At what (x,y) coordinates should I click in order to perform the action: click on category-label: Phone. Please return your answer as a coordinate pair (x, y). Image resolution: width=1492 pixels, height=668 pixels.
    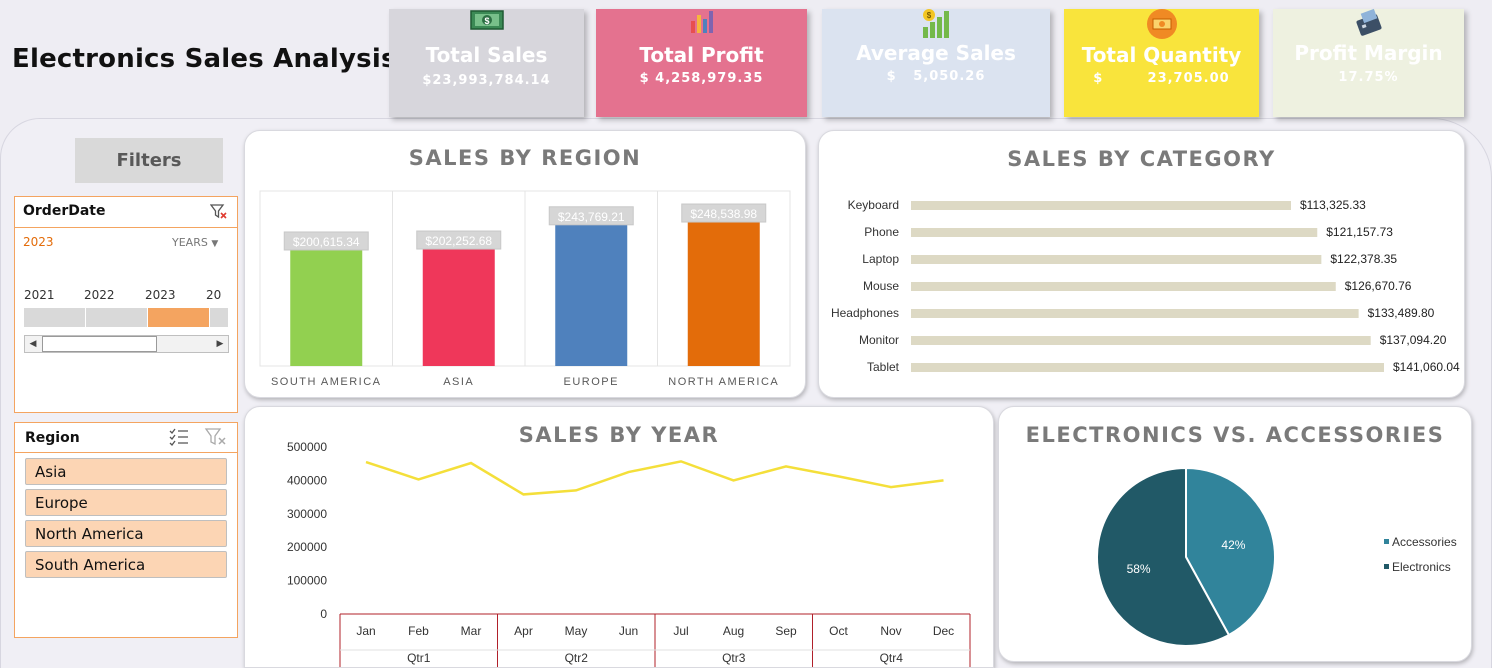
    Looking at the image, I should click on (881, 232).